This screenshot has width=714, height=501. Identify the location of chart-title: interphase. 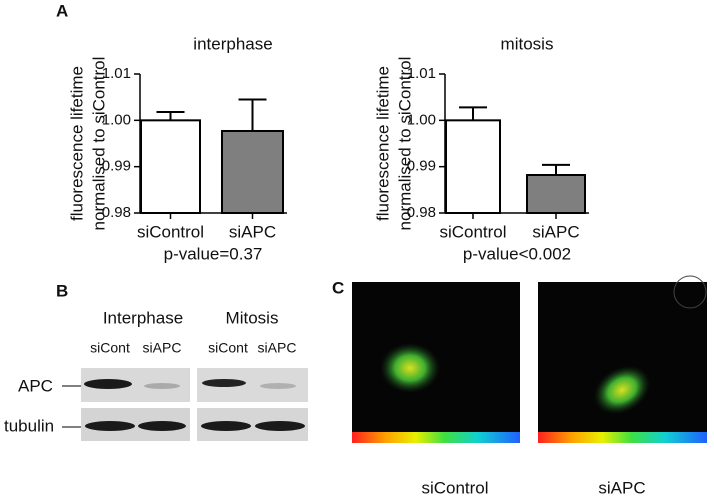
(232, 43).